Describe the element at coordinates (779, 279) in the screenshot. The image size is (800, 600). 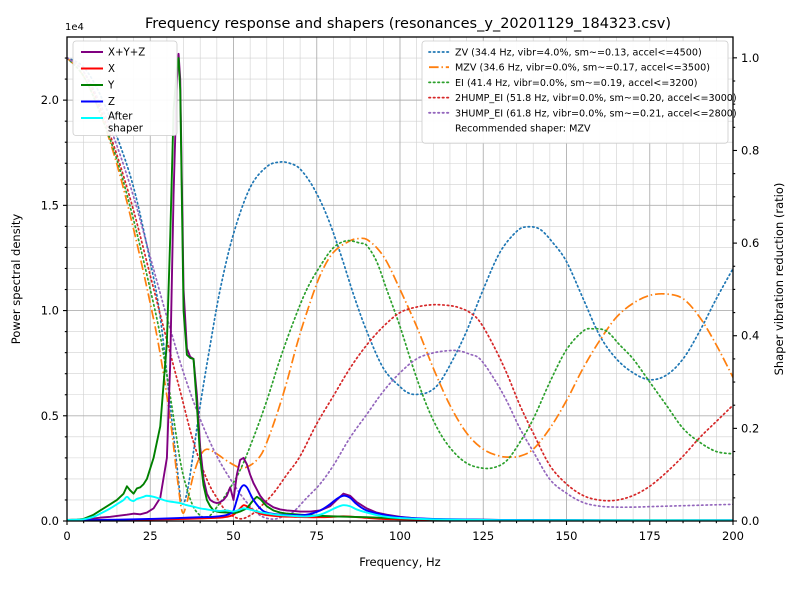
I see `y-axis-label-right: Shaper vibration reduction (ratio)` at that location.